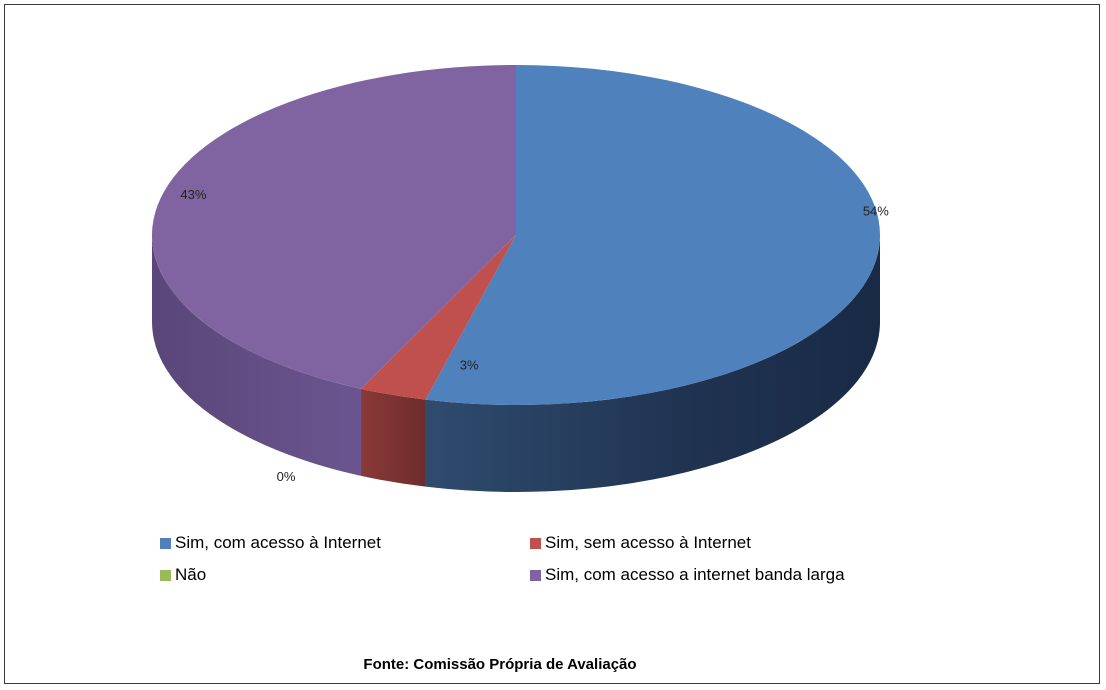 The height and width of the screenshot is (690, 1106). Describe the element at coordinates (438, 317) in the screenshot. I see `pie-slice` at that location.